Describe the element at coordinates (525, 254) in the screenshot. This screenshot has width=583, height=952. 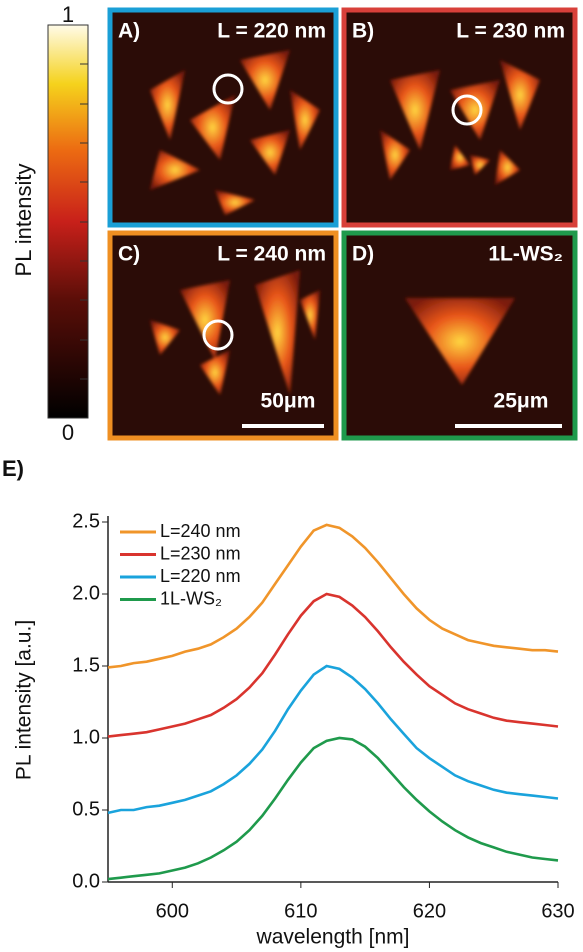
I see `panel-title: 1L-WS₂` at that location.